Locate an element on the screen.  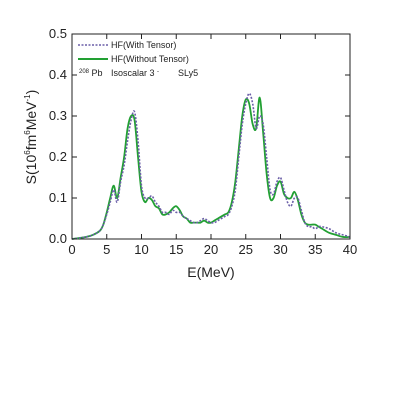
y-label-part-3: MeV is located at coordinates (31, 115).